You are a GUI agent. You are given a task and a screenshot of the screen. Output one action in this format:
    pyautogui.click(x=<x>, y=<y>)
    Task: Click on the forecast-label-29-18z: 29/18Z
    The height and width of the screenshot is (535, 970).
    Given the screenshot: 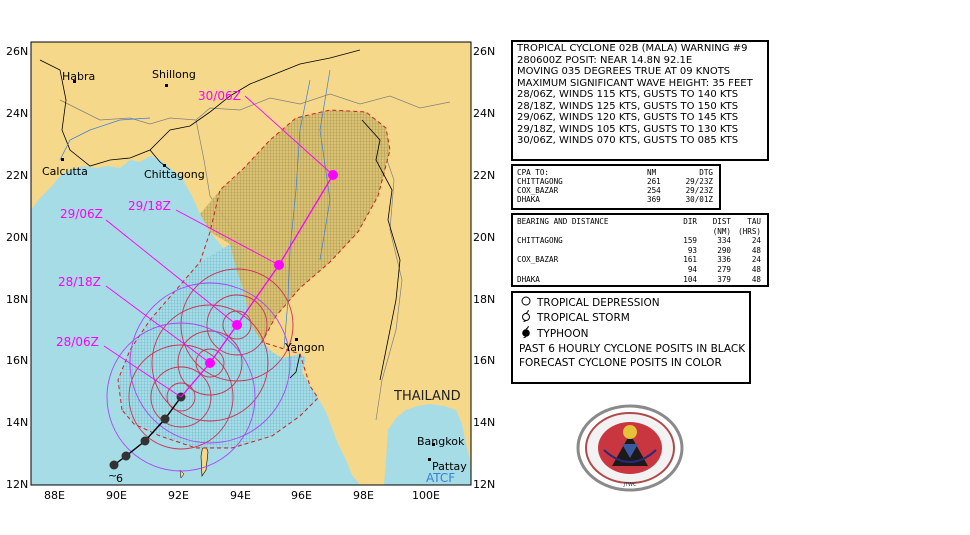 What is the action you would take?
    pyautogui.click(x=149, y=206)
    